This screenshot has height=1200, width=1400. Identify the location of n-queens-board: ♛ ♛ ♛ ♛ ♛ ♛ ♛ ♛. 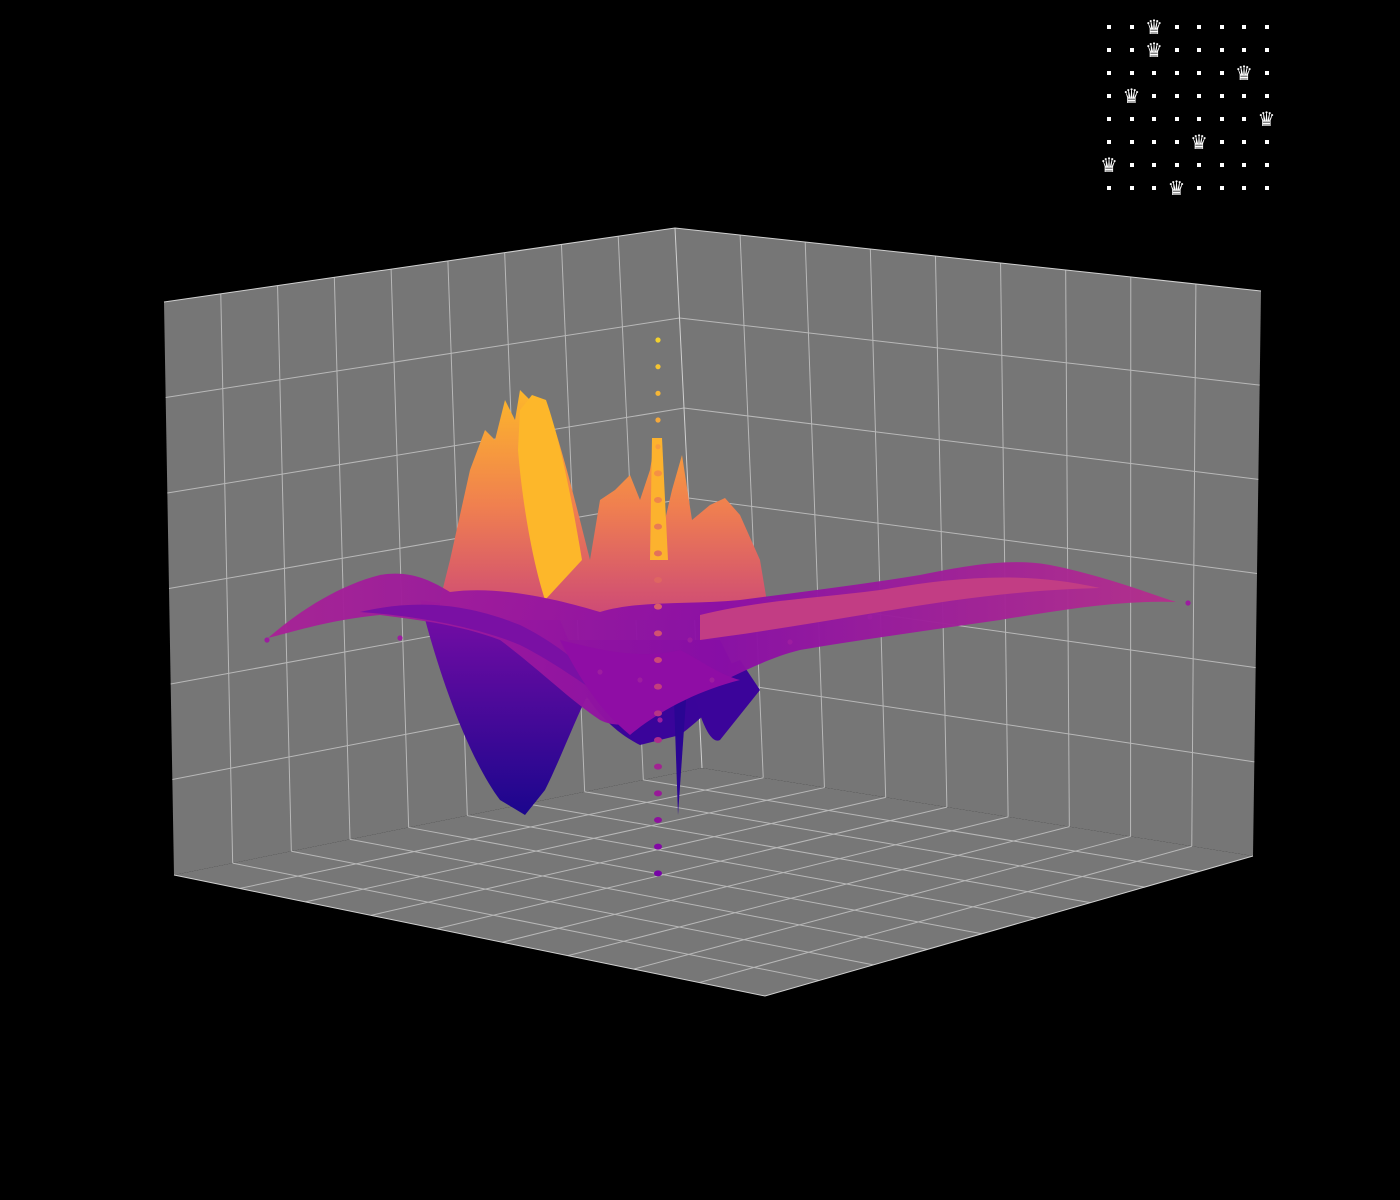
(1194, 111).